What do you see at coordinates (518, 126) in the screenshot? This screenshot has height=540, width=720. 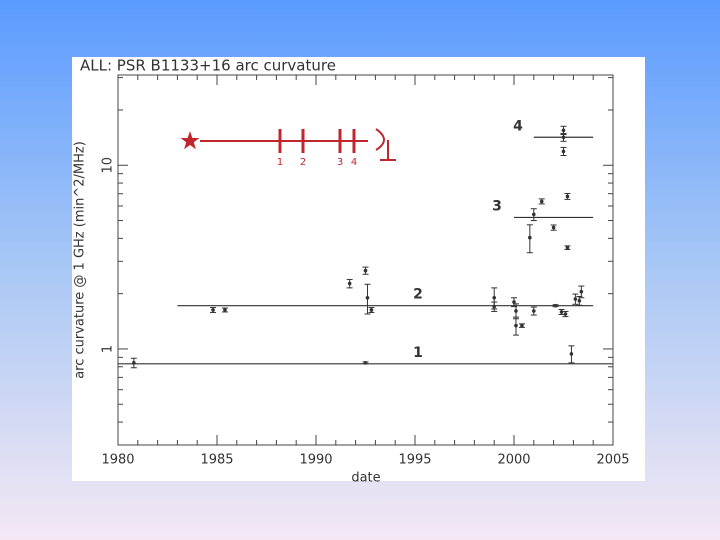 I see `level-label: 4` at bounding box center [518, 126].